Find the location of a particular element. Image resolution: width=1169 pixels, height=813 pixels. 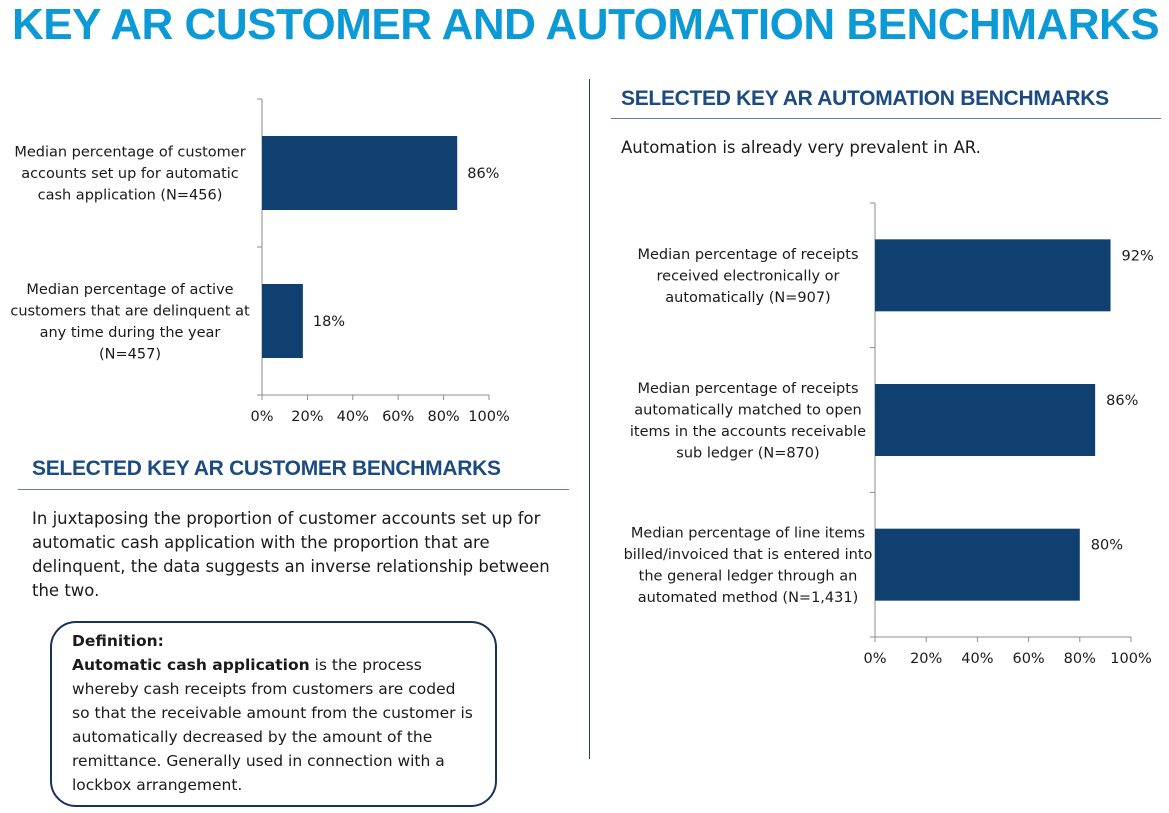

category-label: automatically matched to open is located at coordinates (747, 410).